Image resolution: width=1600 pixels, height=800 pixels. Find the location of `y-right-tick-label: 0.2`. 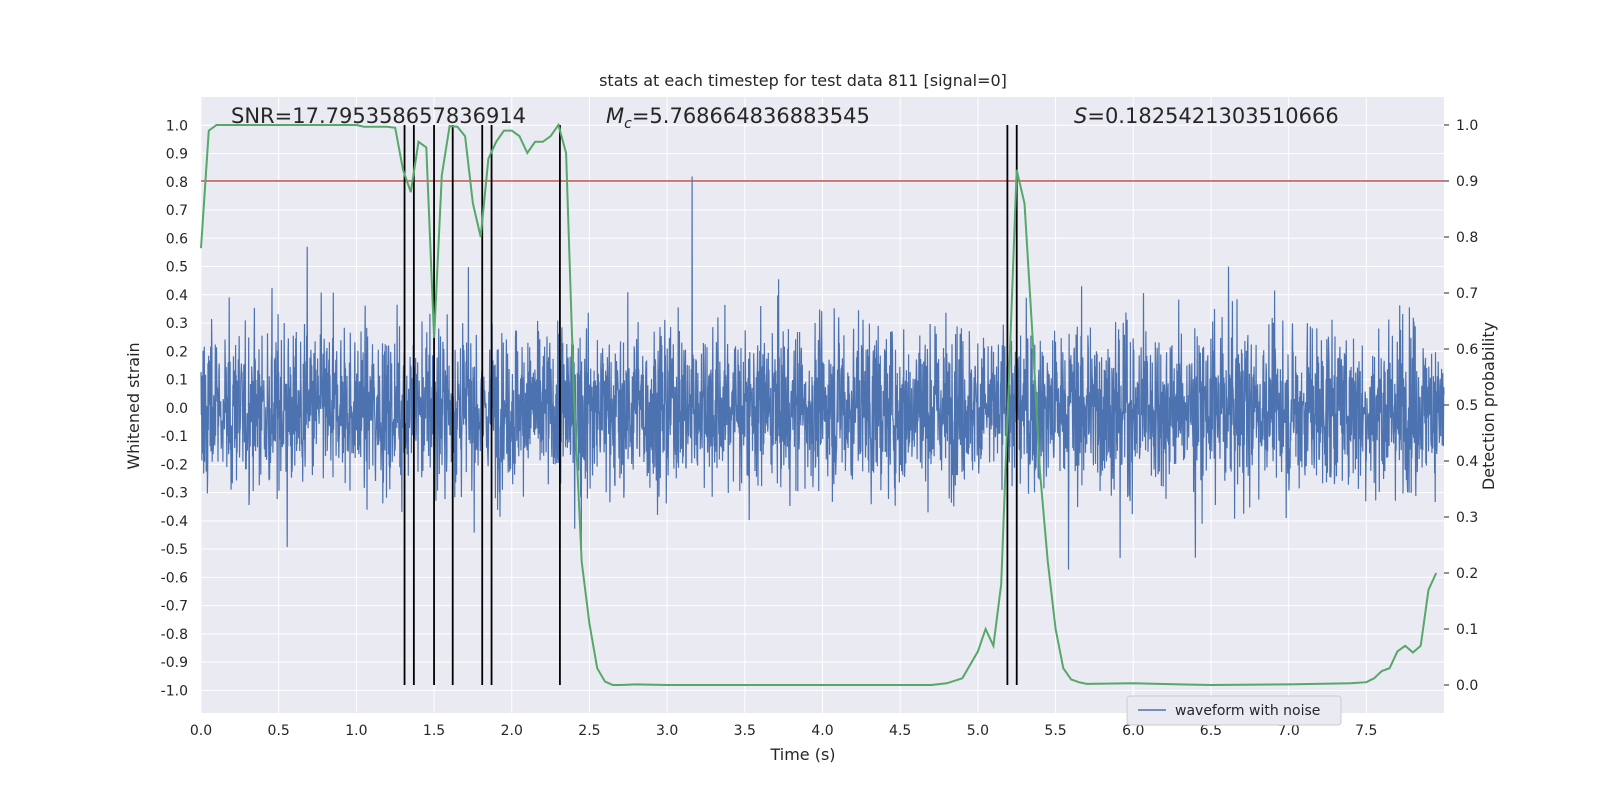

y-right-tick-label: 0.2 is located at coordinates (1467, 574).